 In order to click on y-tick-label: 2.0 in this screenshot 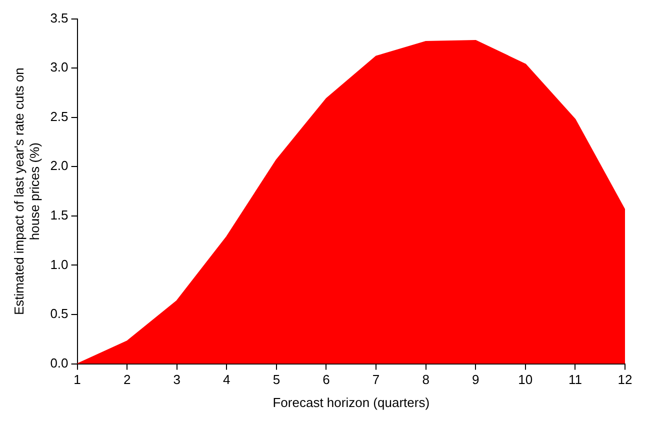, I will do `click(59, 166)`.